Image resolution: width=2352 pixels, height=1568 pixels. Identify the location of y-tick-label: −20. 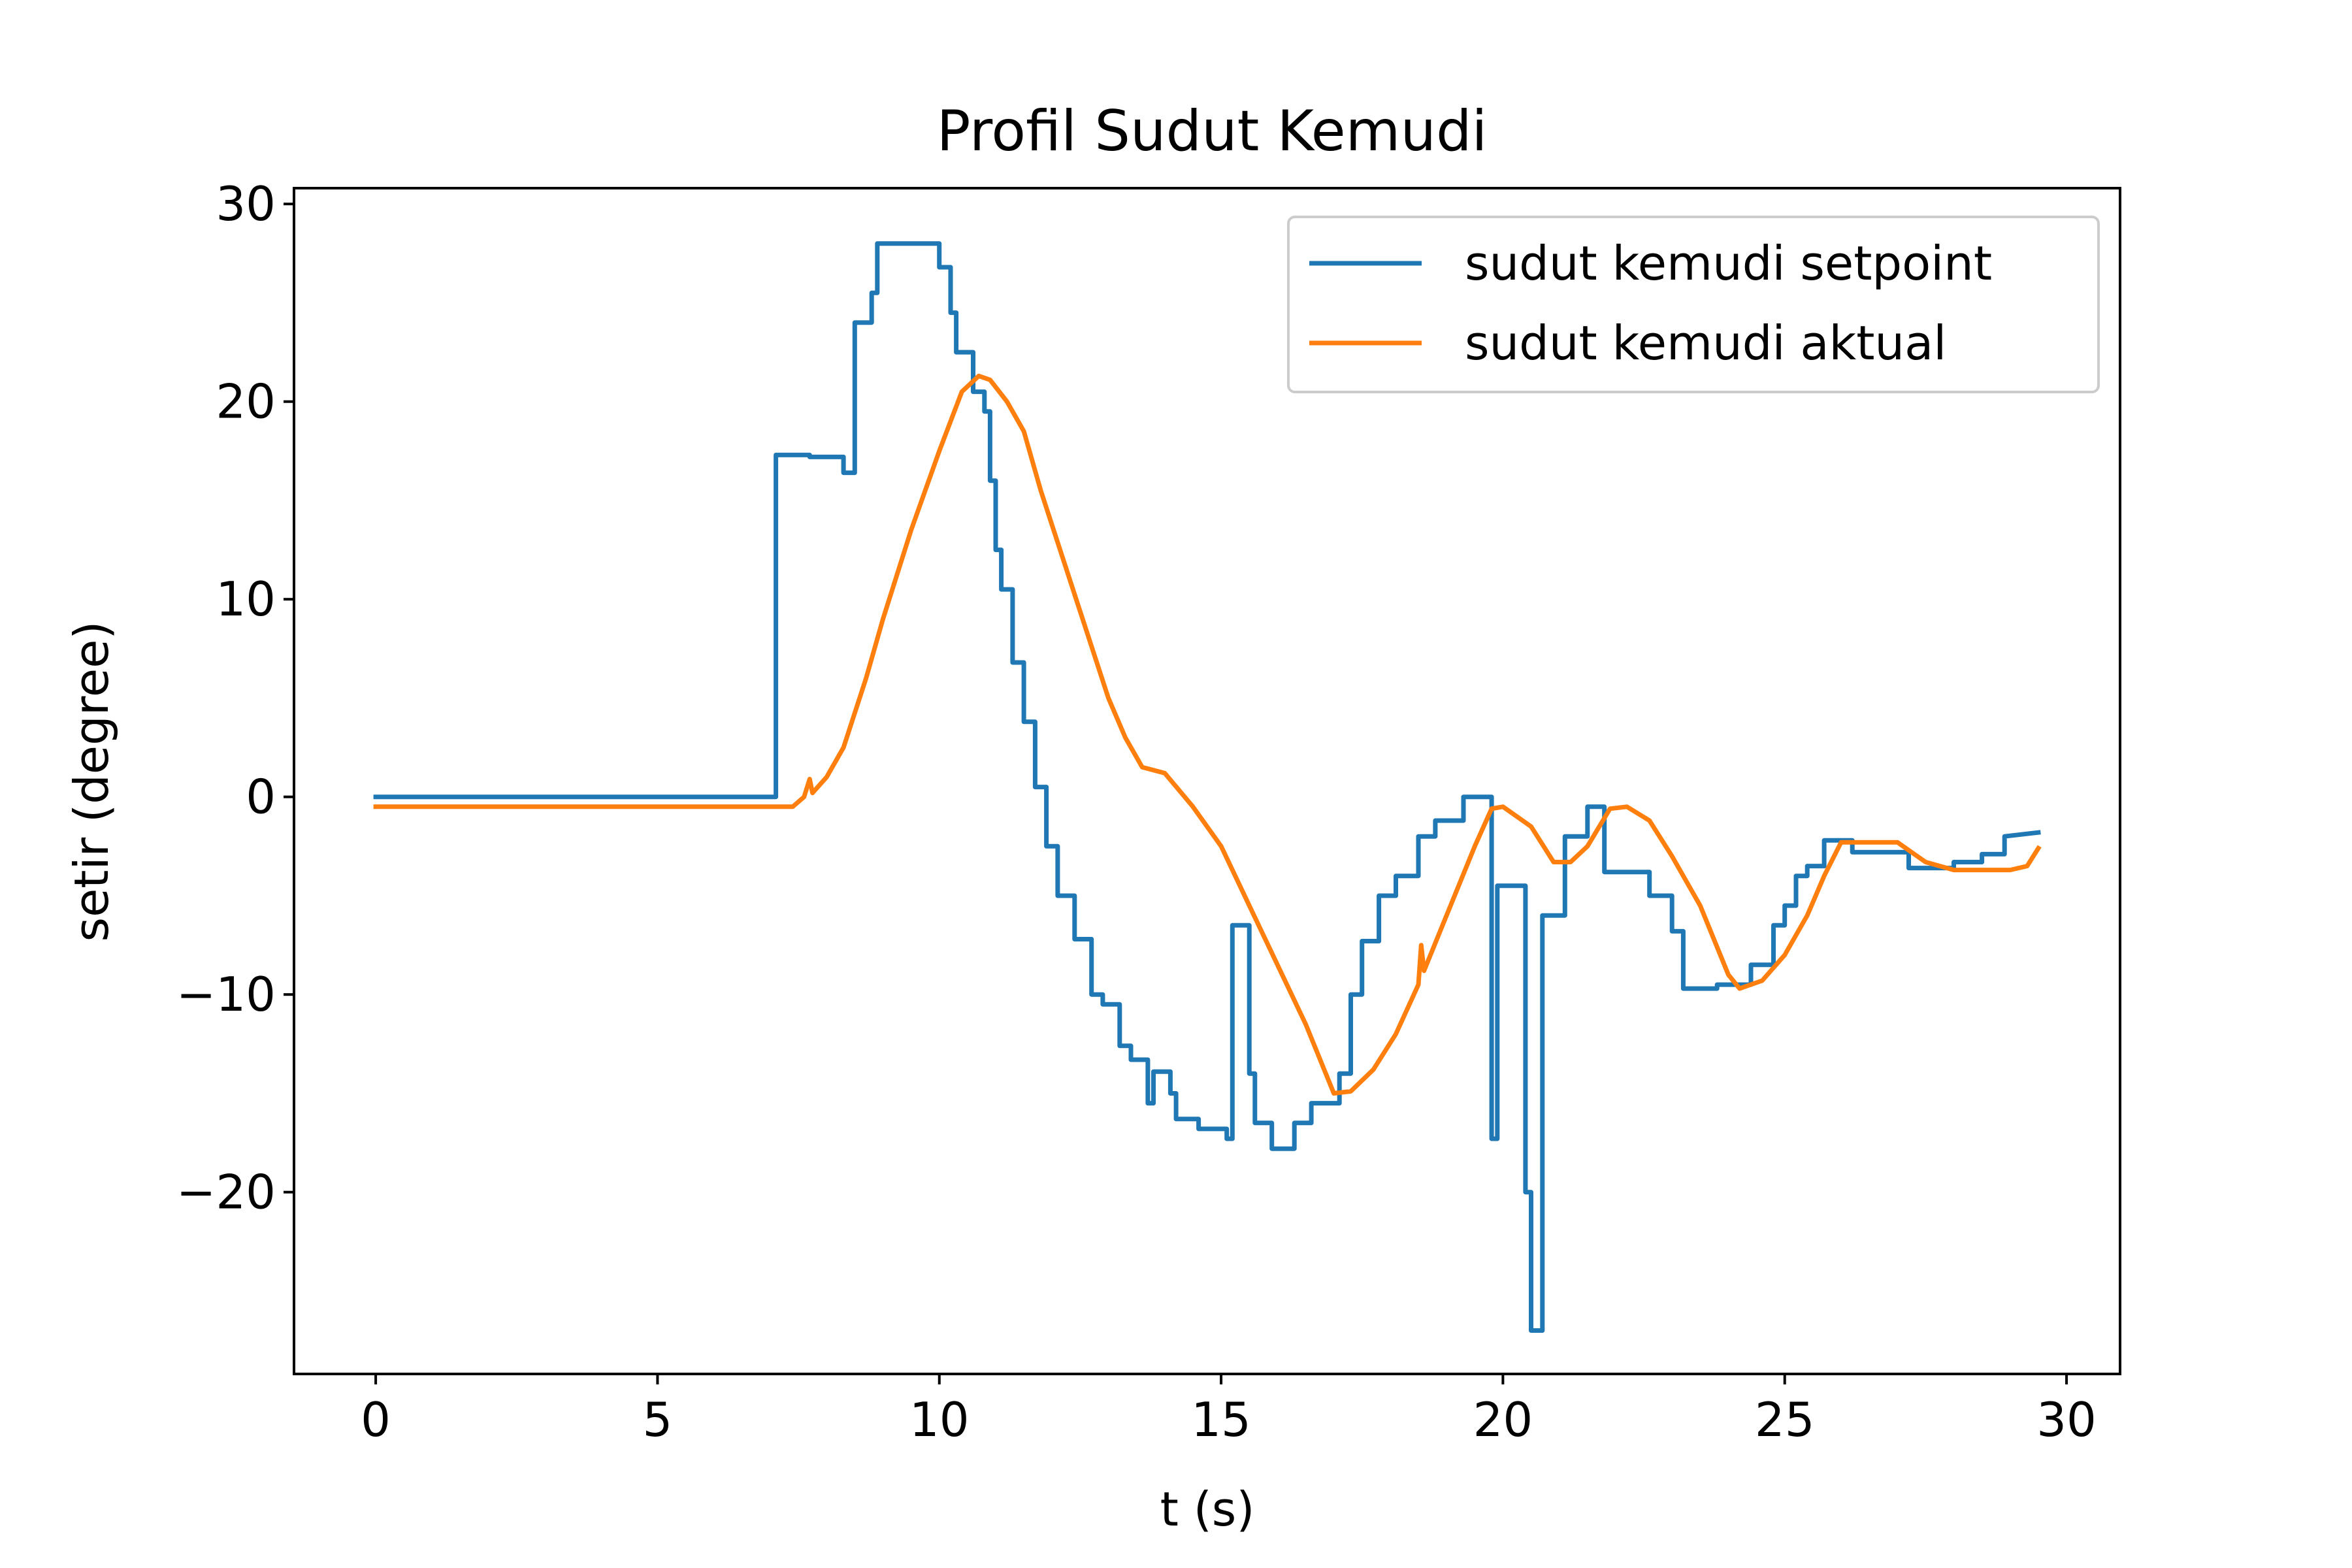
(226, 1192).